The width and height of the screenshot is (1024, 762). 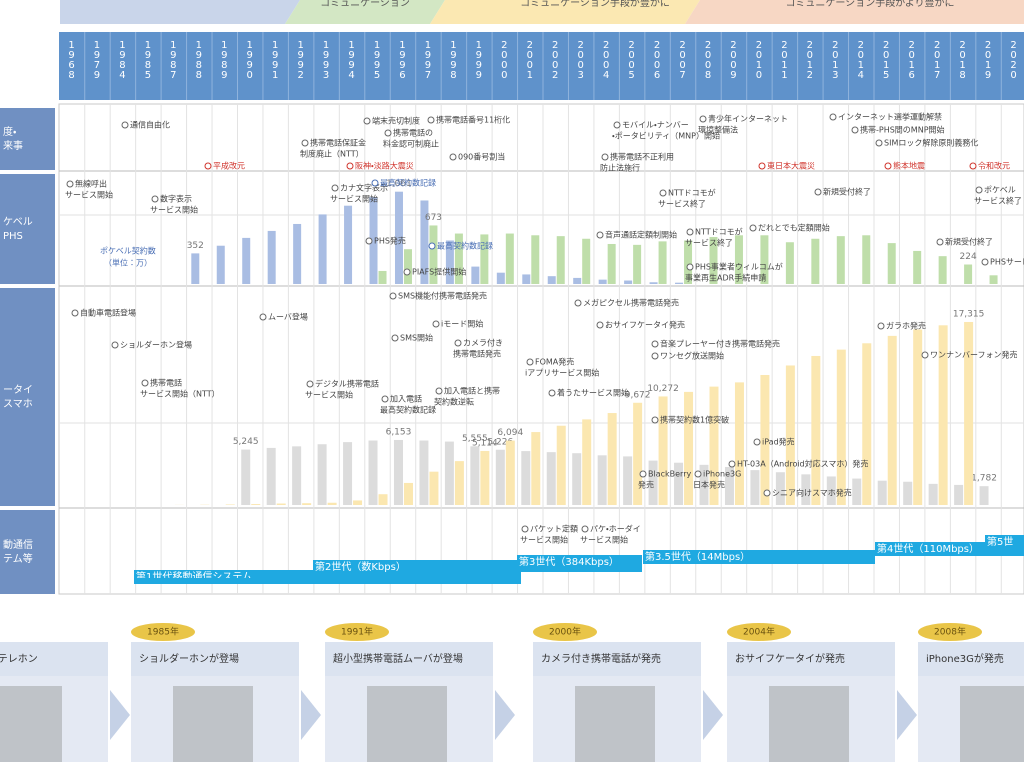 I want to click on legend-text: （単位：万）, so click(x=128, y=263).